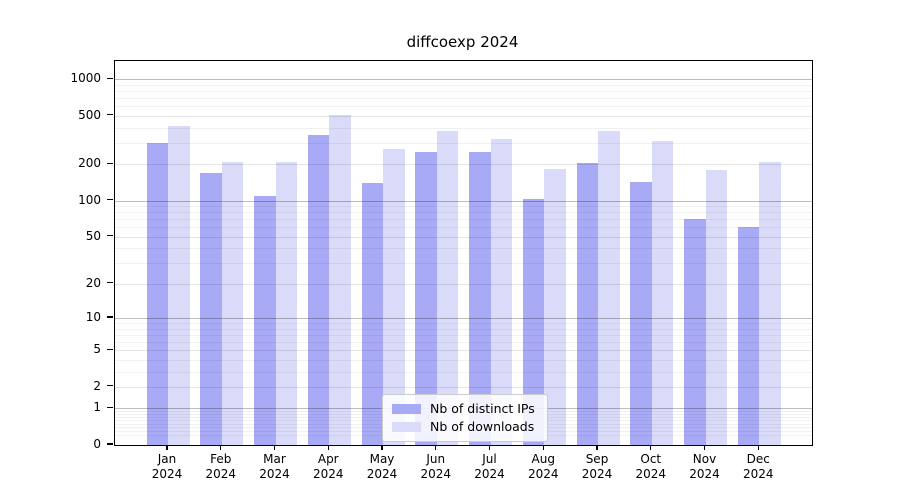 The height and width of the screenshot is (500, 900). I want to click on bar-jul-ips, so click(480, 298).